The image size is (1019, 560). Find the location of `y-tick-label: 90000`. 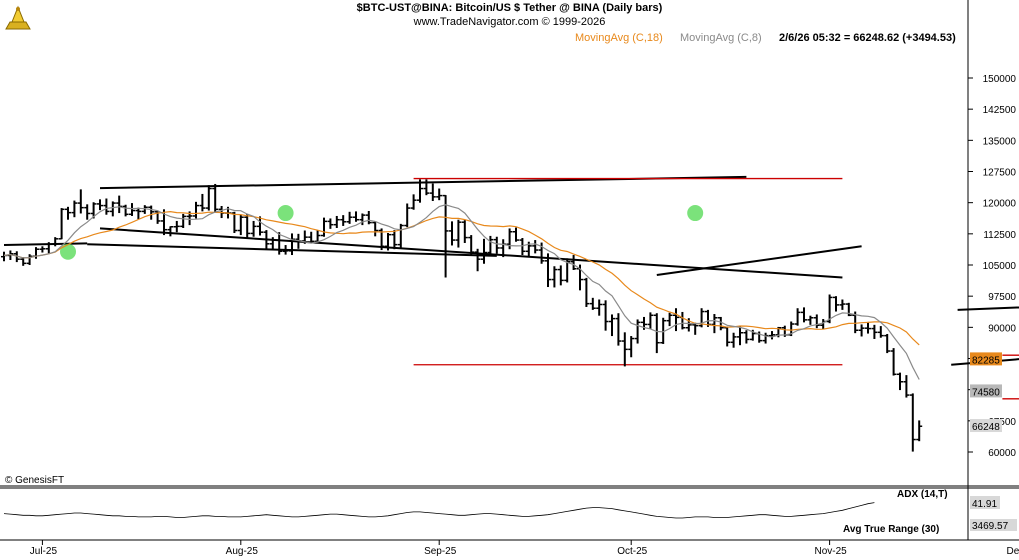

y-tick-label: 90000 is located at coordinates (1002, 328).